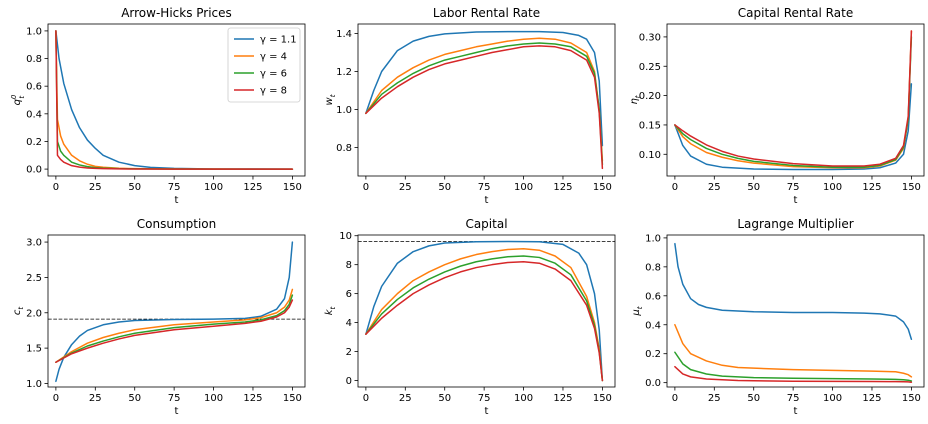 The height and width of the screenshot is (424, 928). Describe the element at coordinates (349, 352) in the screenshot. I see `y-tick-label: 2` at that location.